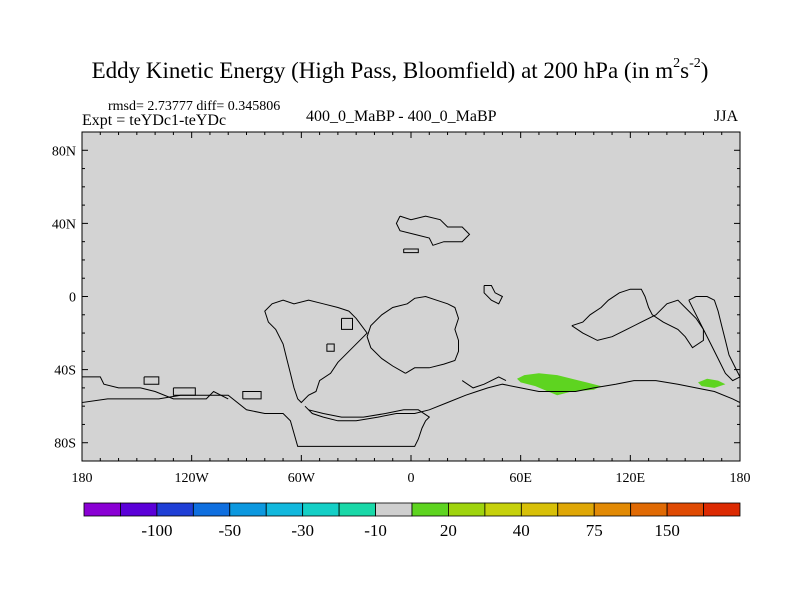  Describe the element at coordinates (621, 384) in the screenshot. I see `anomaly-layer` at that location.